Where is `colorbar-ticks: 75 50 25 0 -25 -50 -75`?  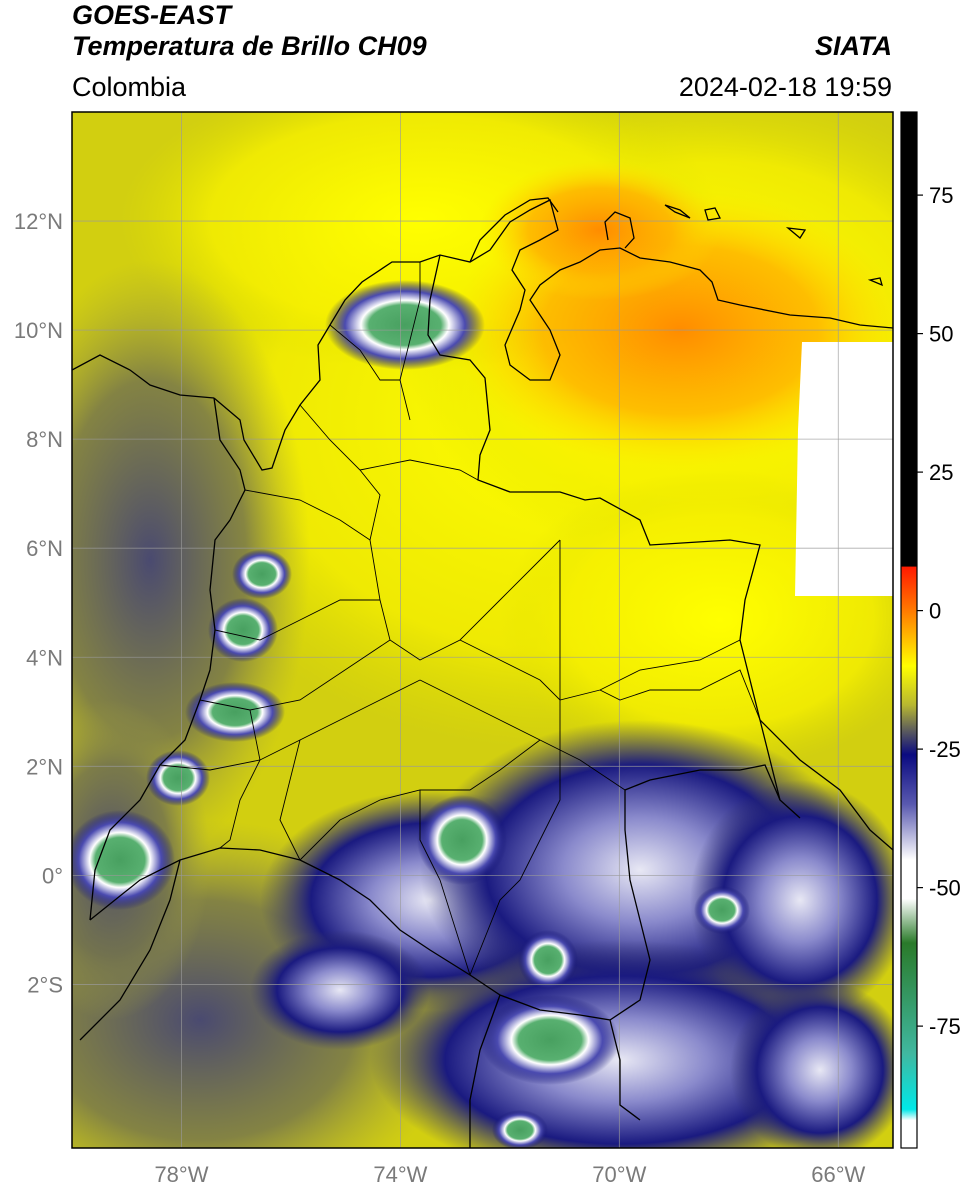
colorbar-ticks: 75 50 25 0 -25 -50 -75 is located at coordinates (939, 611).